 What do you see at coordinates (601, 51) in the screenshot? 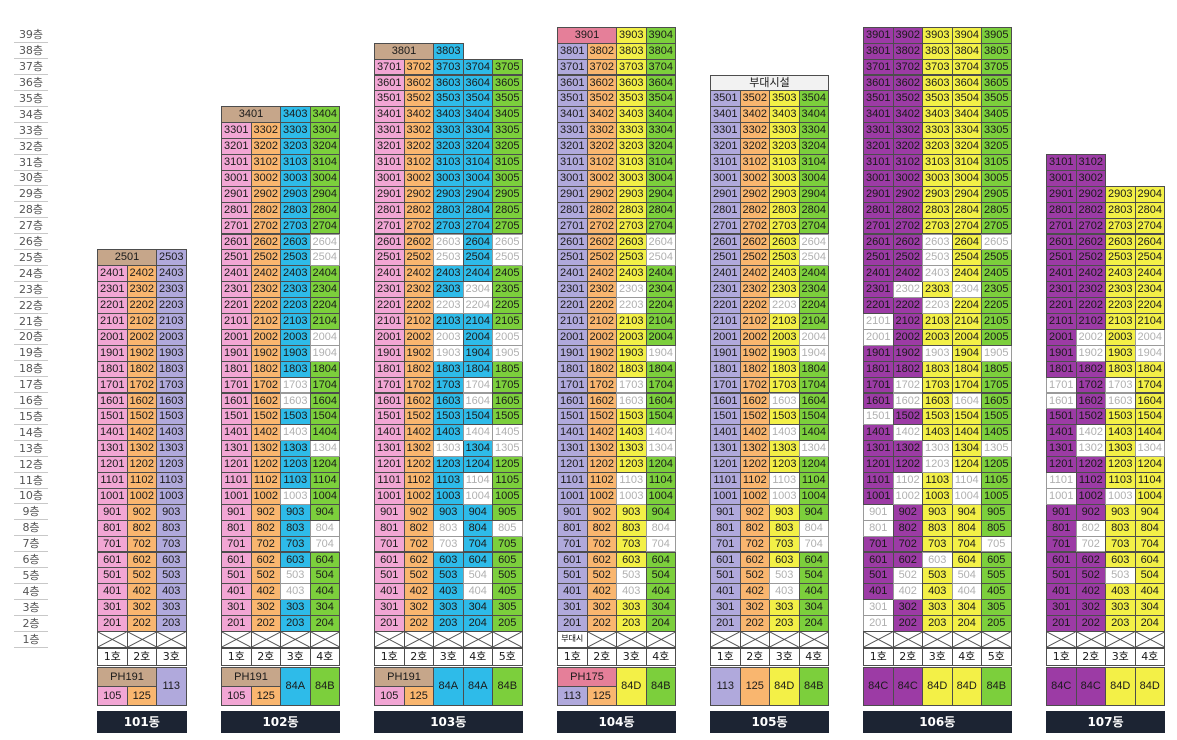
I see `unit-cell: 3802` at bounding box center [601, 51].